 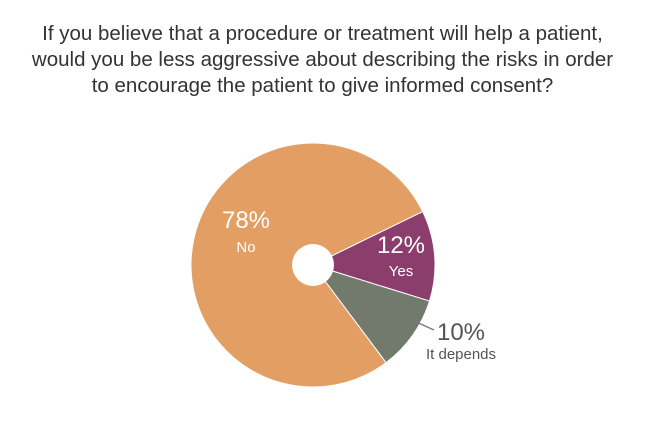 I want to click on slice-label-yes-percent: 12%, so click(x=401, y=245).